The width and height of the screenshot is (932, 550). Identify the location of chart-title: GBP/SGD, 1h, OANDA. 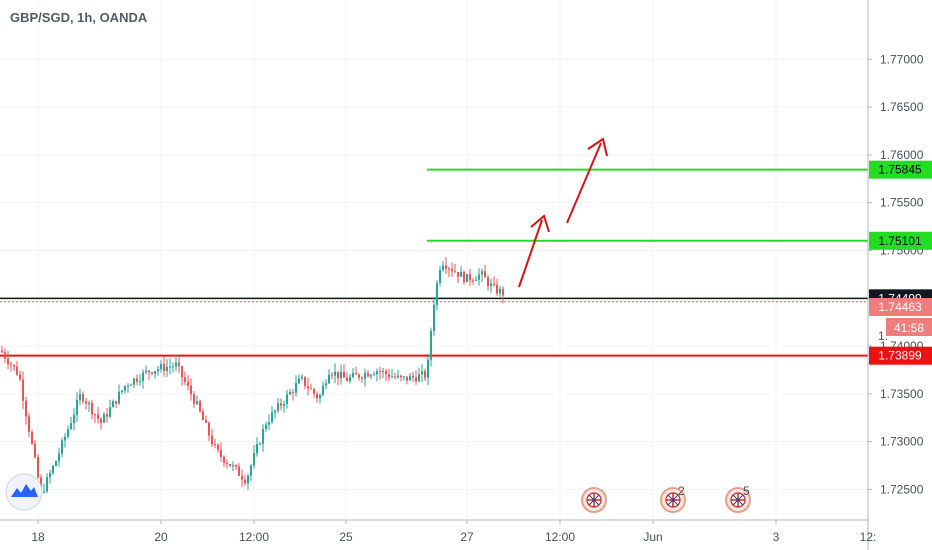
(79, 17).